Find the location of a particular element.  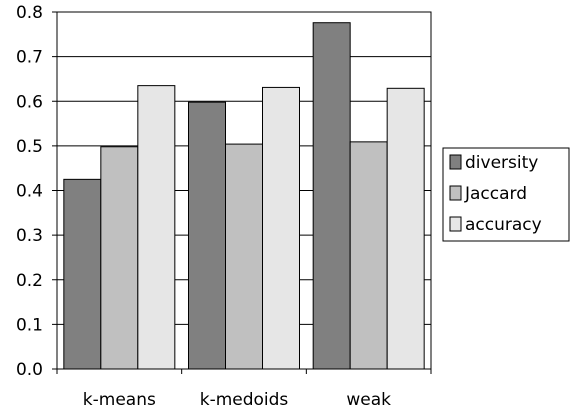

x-category-label: k-means is located at coordinates (119, 400).